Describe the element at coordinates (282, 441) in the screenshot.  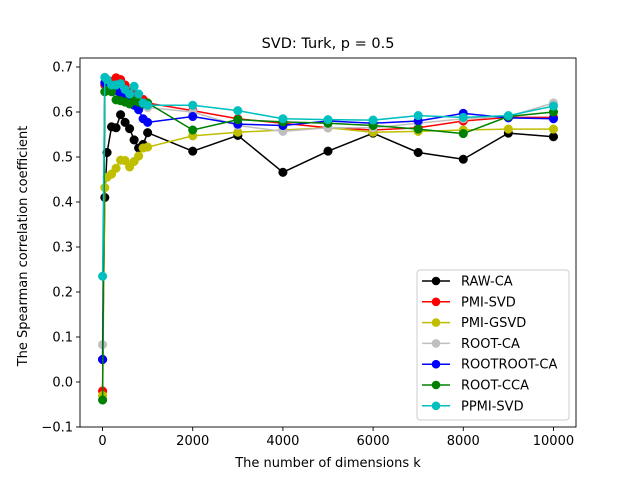
I see `x-tick-label: 4000` at that location.